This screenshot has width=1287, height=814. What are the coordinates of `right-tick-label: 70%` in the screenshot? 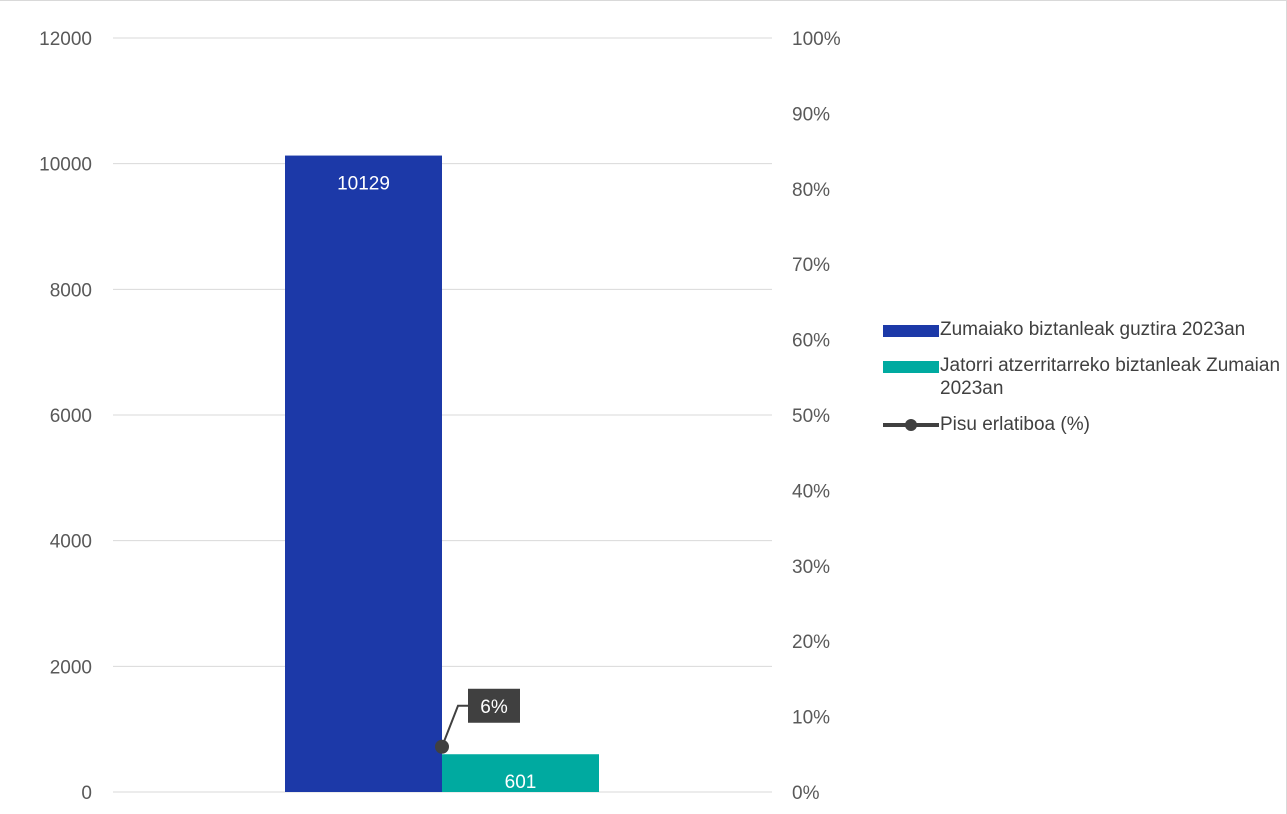 It's located at (811, 265).